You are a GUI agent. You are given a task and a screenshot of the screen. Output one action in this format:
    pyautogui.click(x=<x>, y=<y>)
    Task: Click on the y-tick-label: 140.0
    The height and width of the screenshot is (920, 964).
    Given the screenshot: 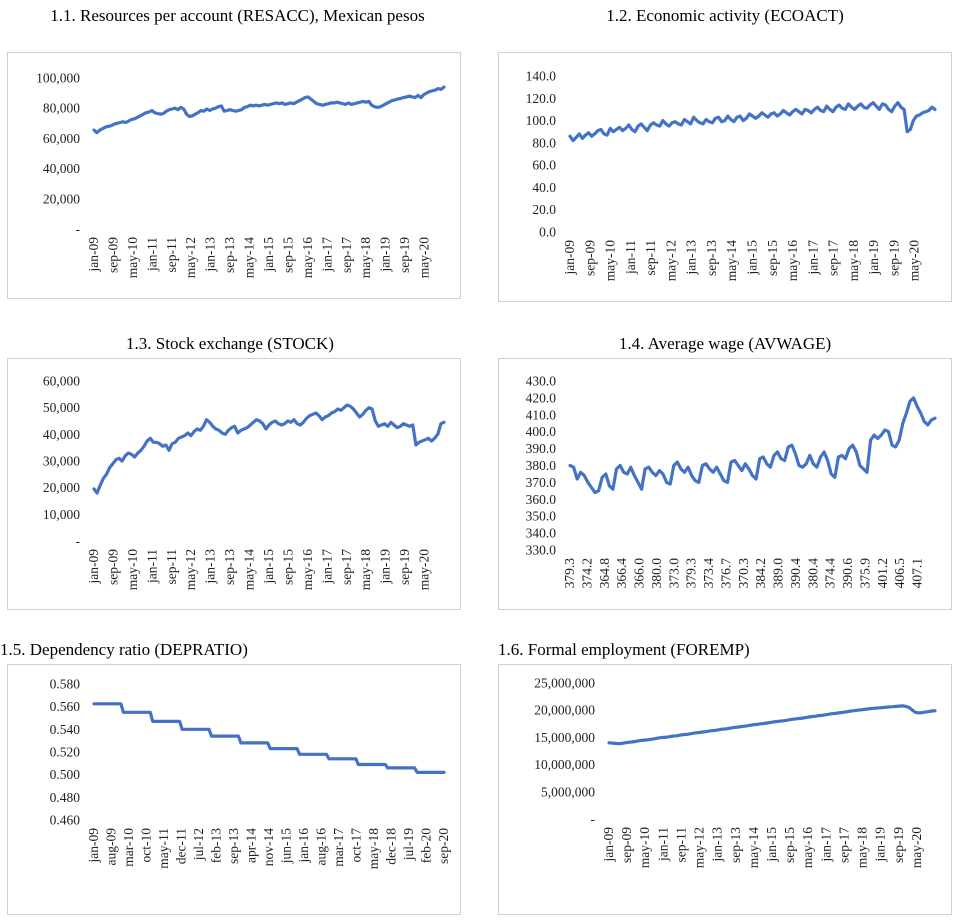 What is the action you would take?
    pyautogui.click(x=541, y=76)
    